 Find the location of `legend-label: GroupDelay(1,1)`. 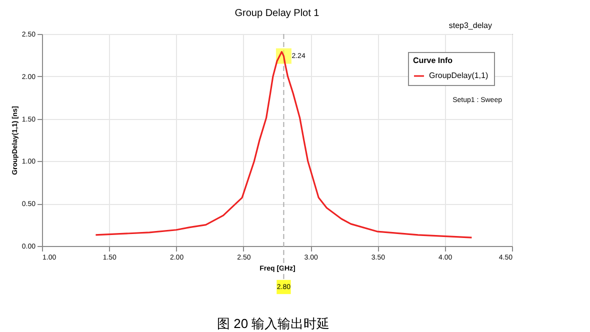

legend-label: GroupDelay(1,1) is located at coordinates (458, 75).